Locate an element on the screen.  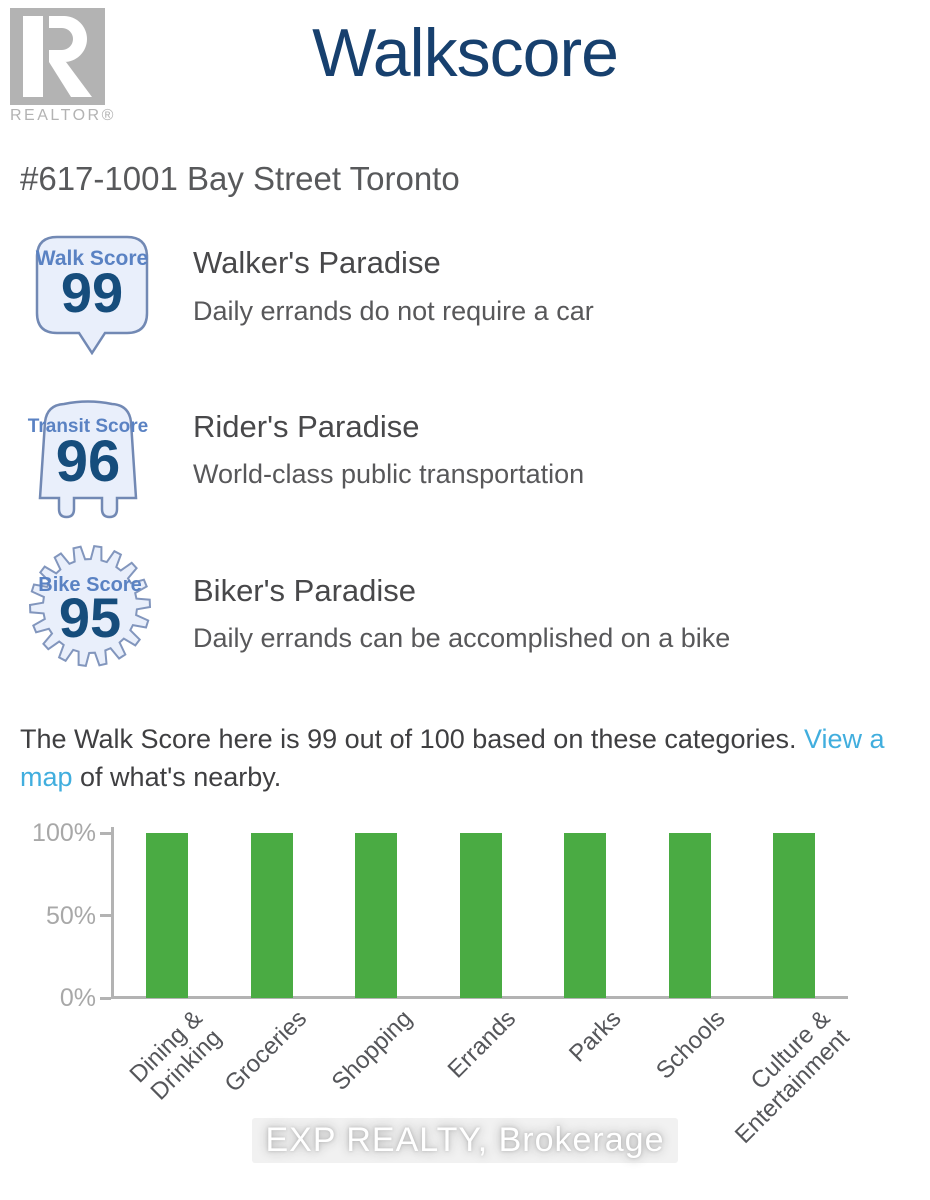
x-axis-label-text: Errands is located at coordinates (482, 1044).